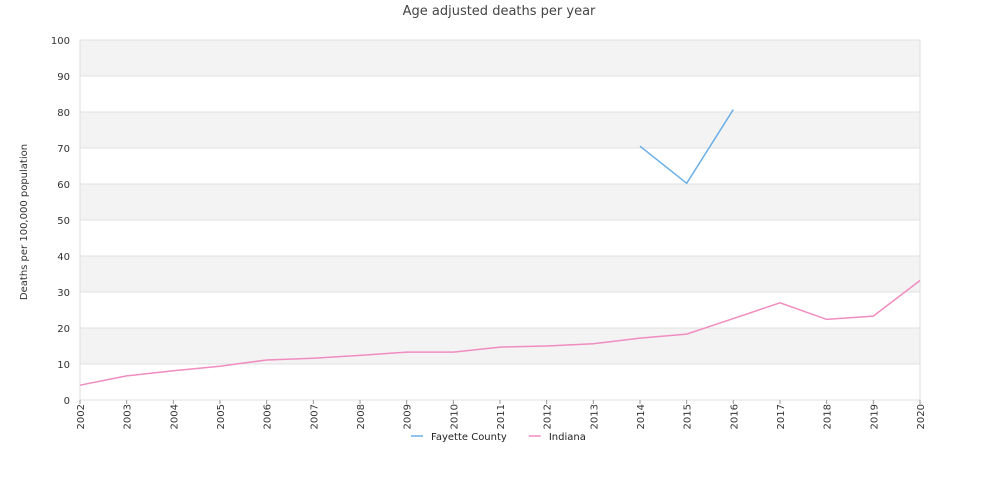 The width and height of the screenshot is (1000, 500). I want to click on x-tick-label: 2007, so click(314, 416).